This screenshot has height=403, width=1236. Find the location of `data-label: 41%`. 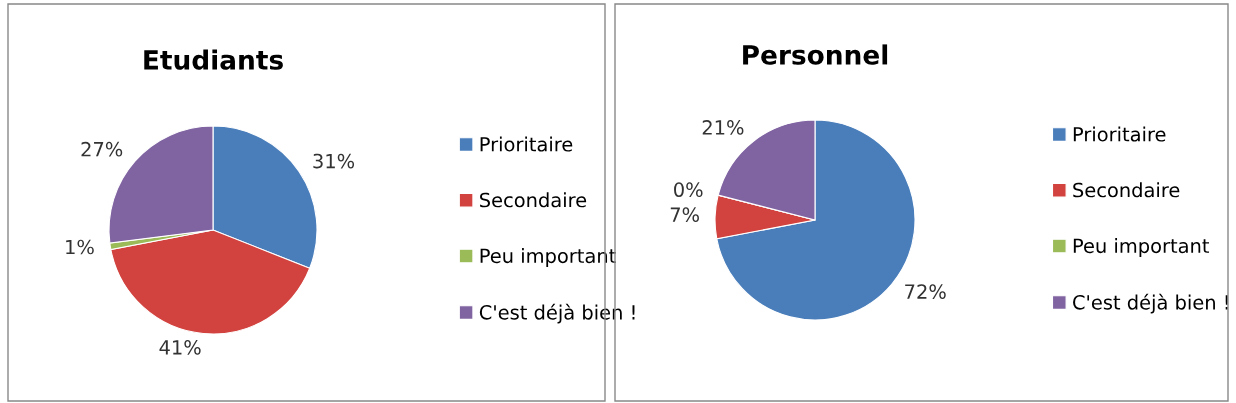

data-label: 41% is located at coordinates (180, 347).